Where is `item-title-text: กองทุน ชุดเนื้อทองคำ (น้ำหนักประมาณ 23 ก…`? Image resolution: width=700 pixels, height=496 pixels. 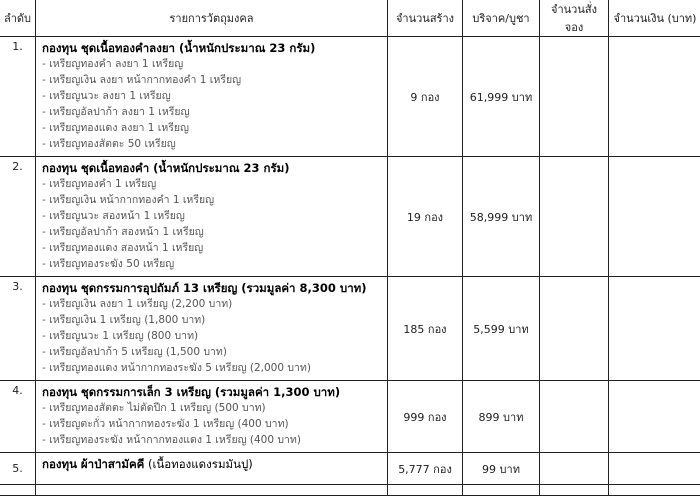 item-title-text: กองทุน ชุดเนื้อทองคำ (น้ำหนักประมาณ 23 ก… is located at coordinates (166, 168).